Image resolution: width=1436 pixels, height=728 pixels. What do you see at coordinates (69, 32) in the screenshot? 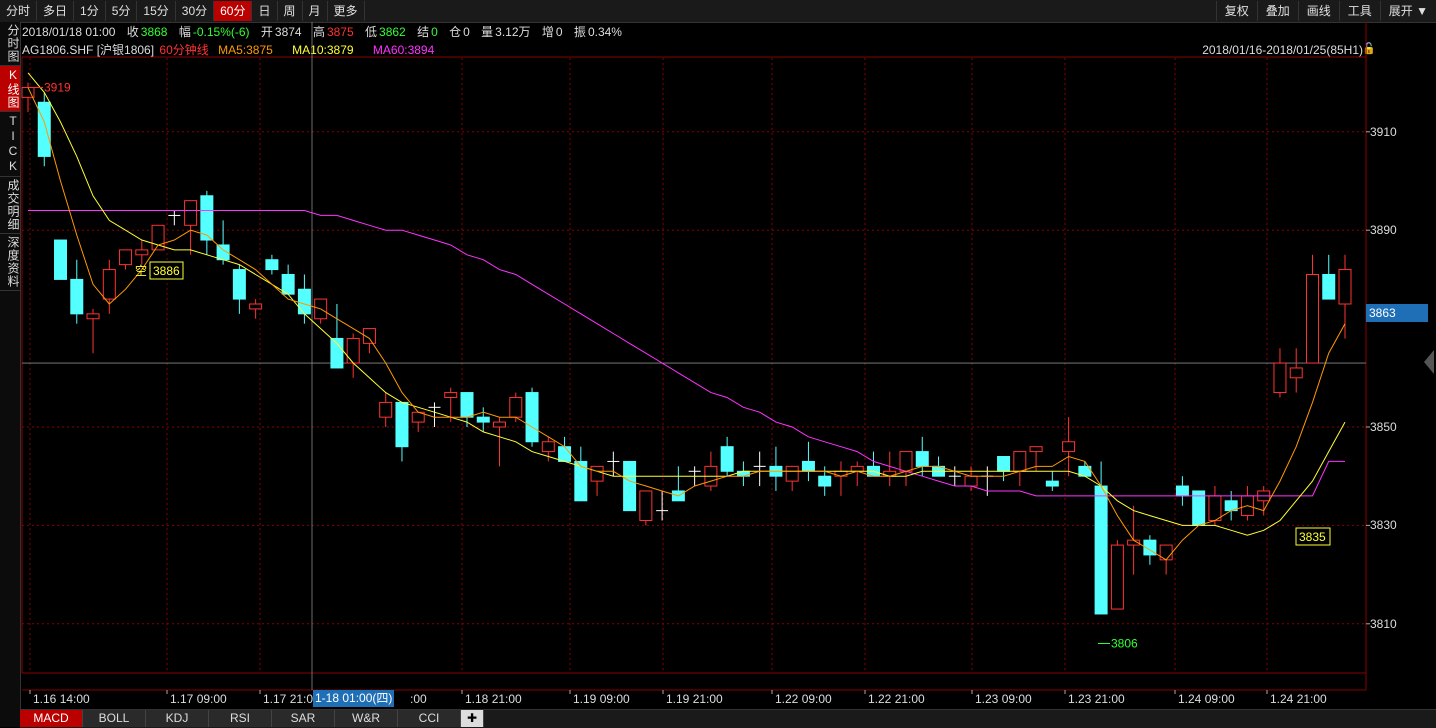
I see `info-datetime: 2018/01/18 01:00` at bounding box center [69, 32].